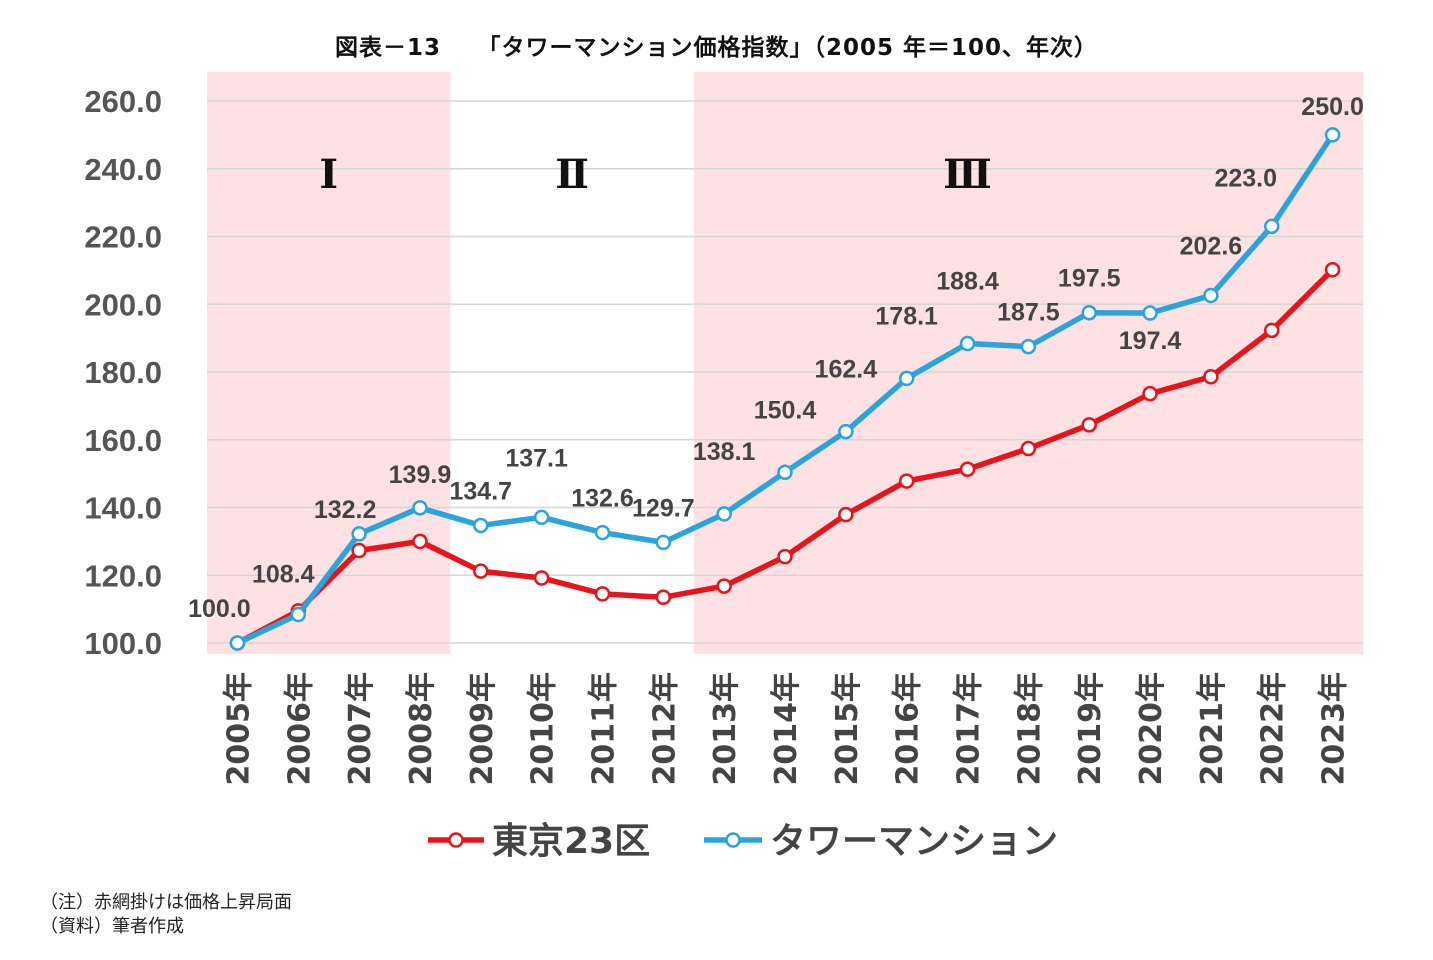  What do you see at coordinates (572, 174) in the screenshot?
I see `phase-label-2: Ⅱ` at bounding box center [572, 174].